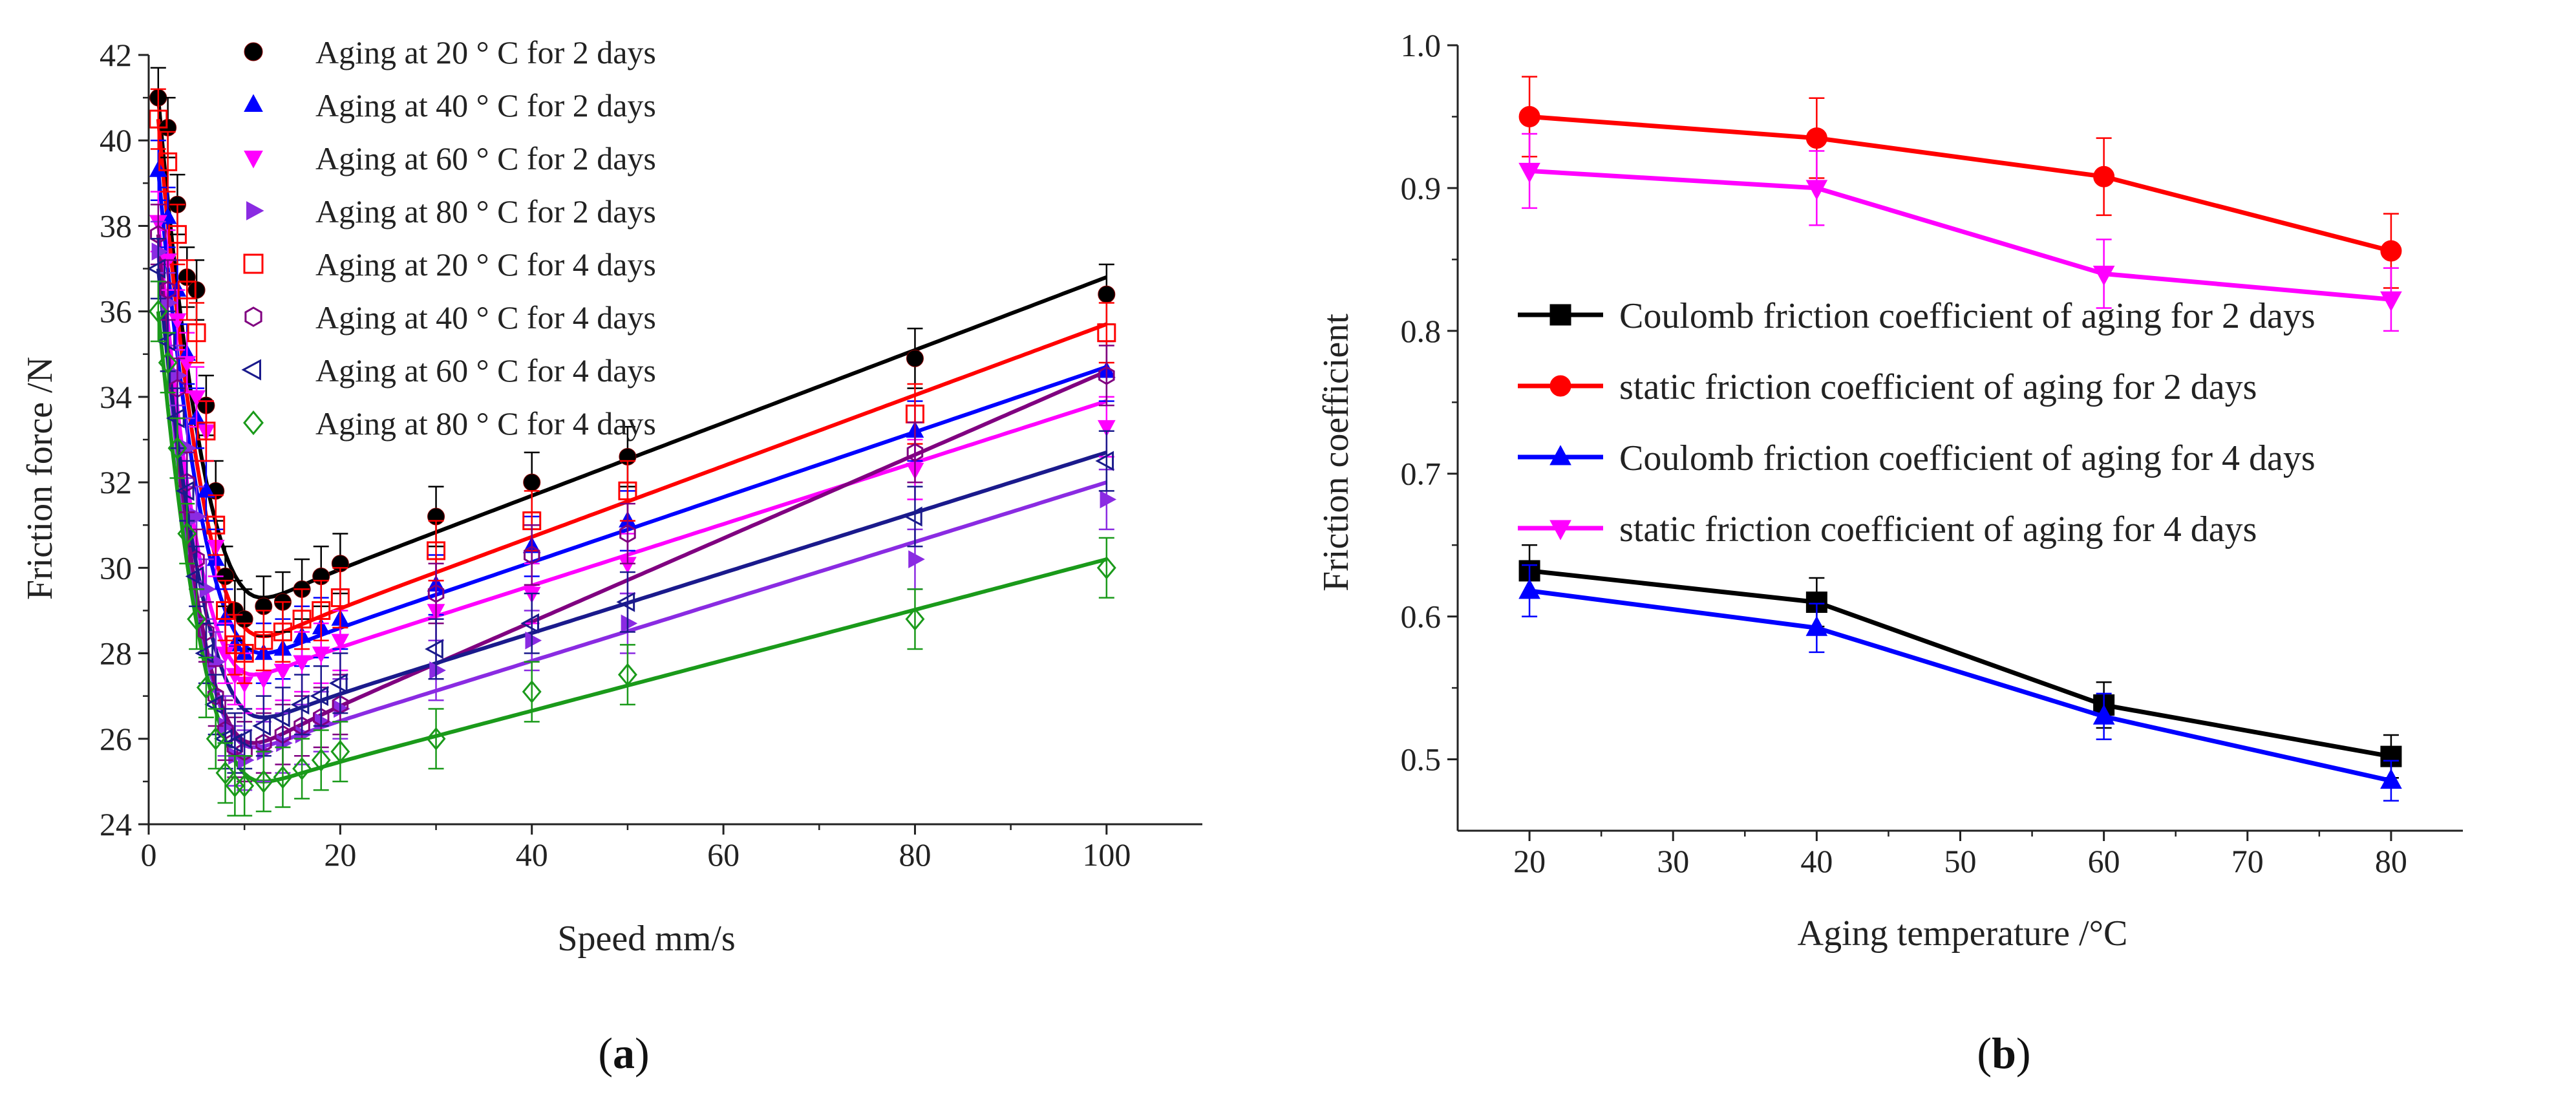  What do you see at coordinates (1960, 861) in the screenshot?
I see `chart-b-x-tick-label: 50` at bounding box center [1960, 861].